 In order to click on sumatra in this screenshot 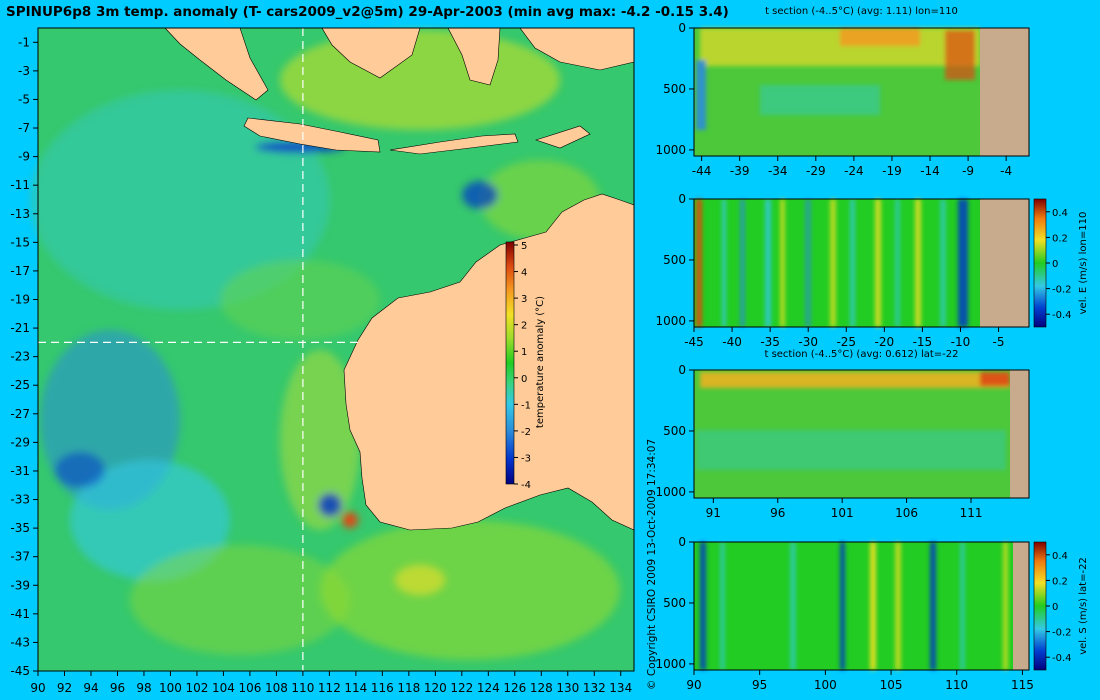, I will do `click(216, 64)`.